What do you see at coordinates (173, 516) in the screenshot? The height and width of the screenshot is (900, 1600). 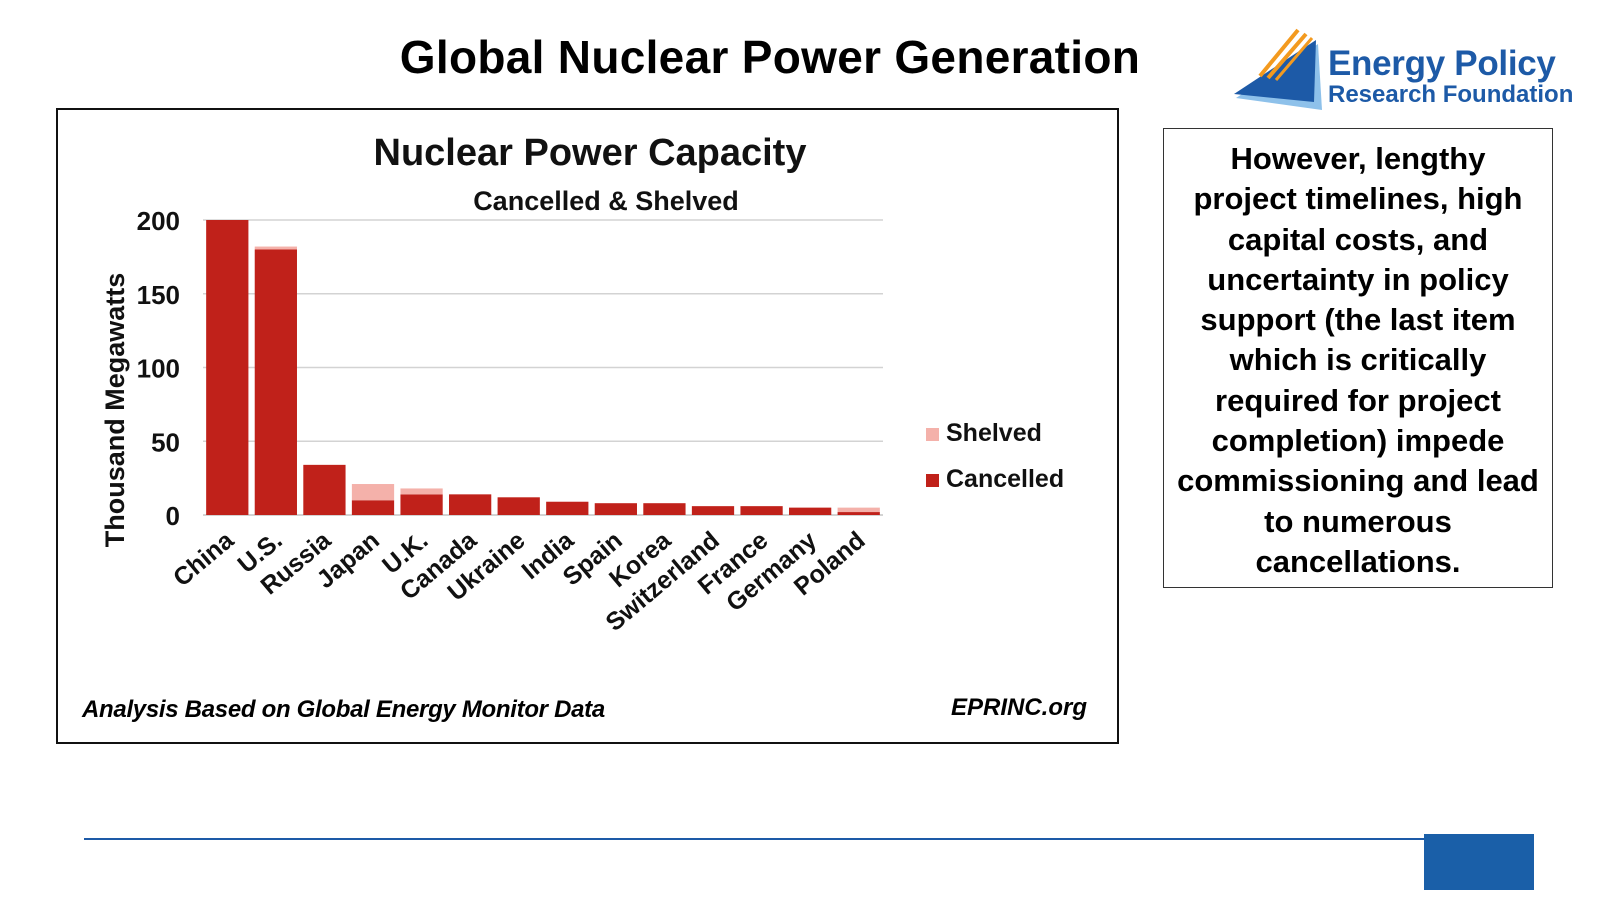 I see `y-tick-label: 0` at bounding box center [173, 516].